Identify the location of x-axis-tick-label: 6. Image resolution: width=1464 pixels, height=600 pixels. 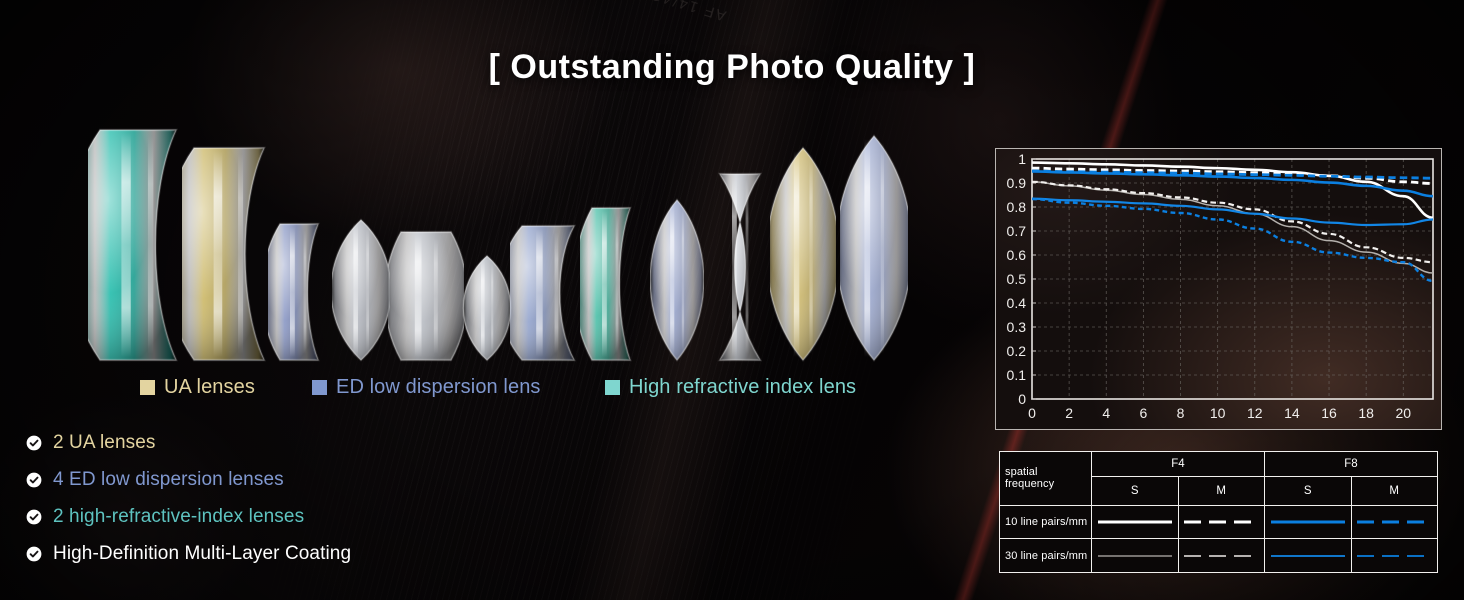
(1143, 413).